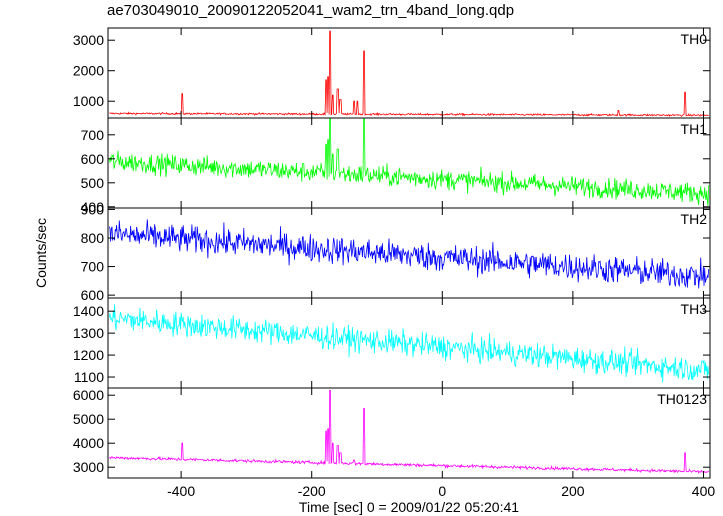 Image resolution: width=723 pixels, height=516 pixels. Describe the element at coordinates (88, 311) in the screenshot. I see `y-tick-label: 1400` at that location.